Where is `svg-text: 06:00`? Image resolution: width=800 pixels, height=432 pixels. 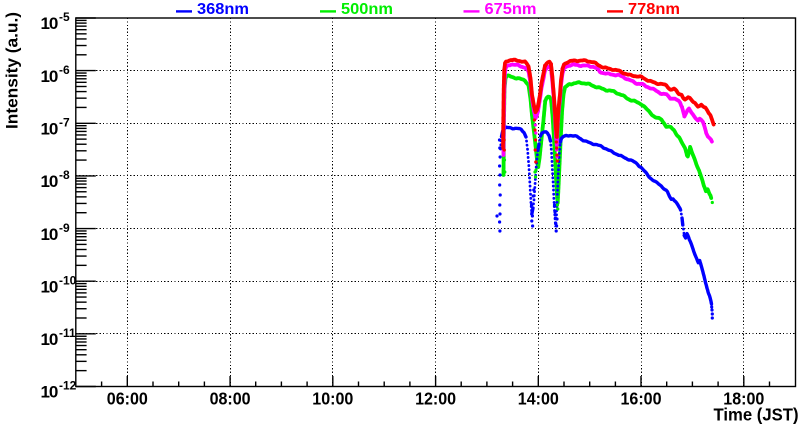
svg-text: 06:00 is located at coordinates (127, 399).